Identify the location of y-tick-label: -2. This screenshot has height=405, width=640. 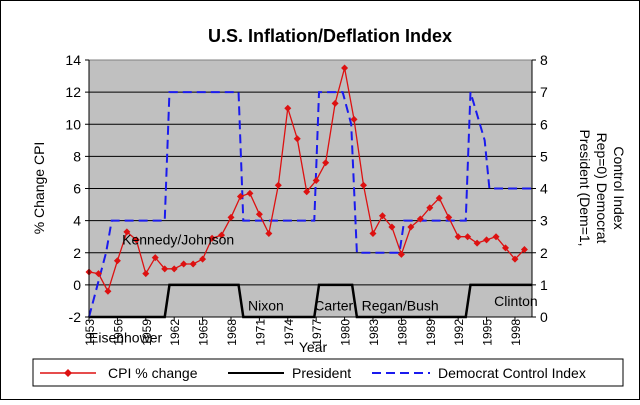
(75, 317).